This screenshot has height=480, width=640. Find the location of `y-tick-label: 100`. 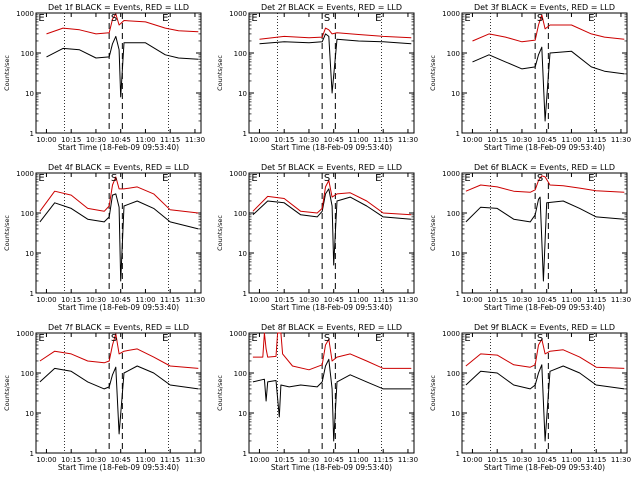

y-tick-label: 100 is located at coordinates (453, 54).